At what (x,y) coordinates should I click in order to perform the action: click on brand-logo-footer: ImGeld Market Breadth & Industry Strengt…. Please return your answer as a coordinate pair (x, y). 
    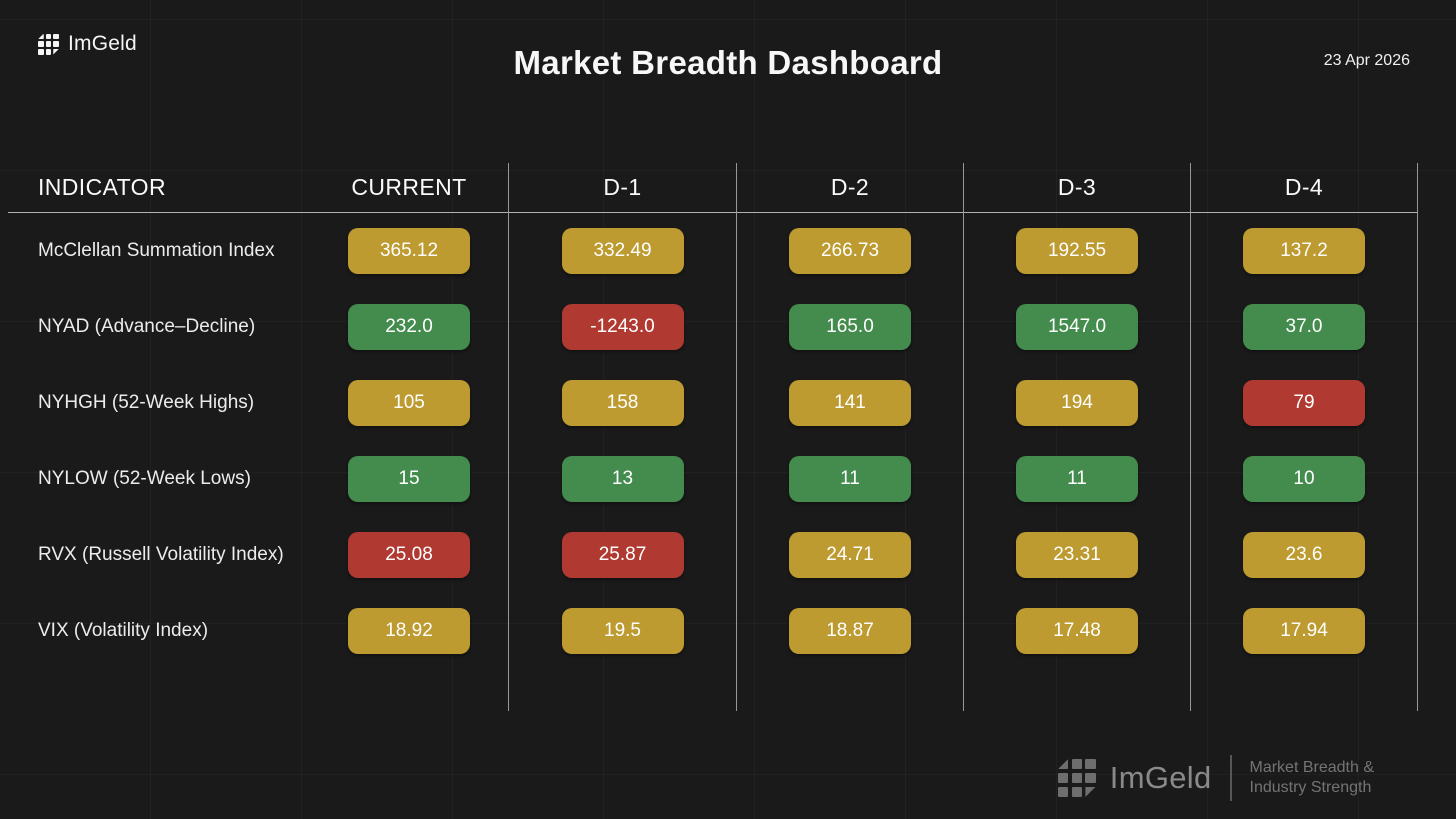
    Looking at the image, I should click on (1216, 778).